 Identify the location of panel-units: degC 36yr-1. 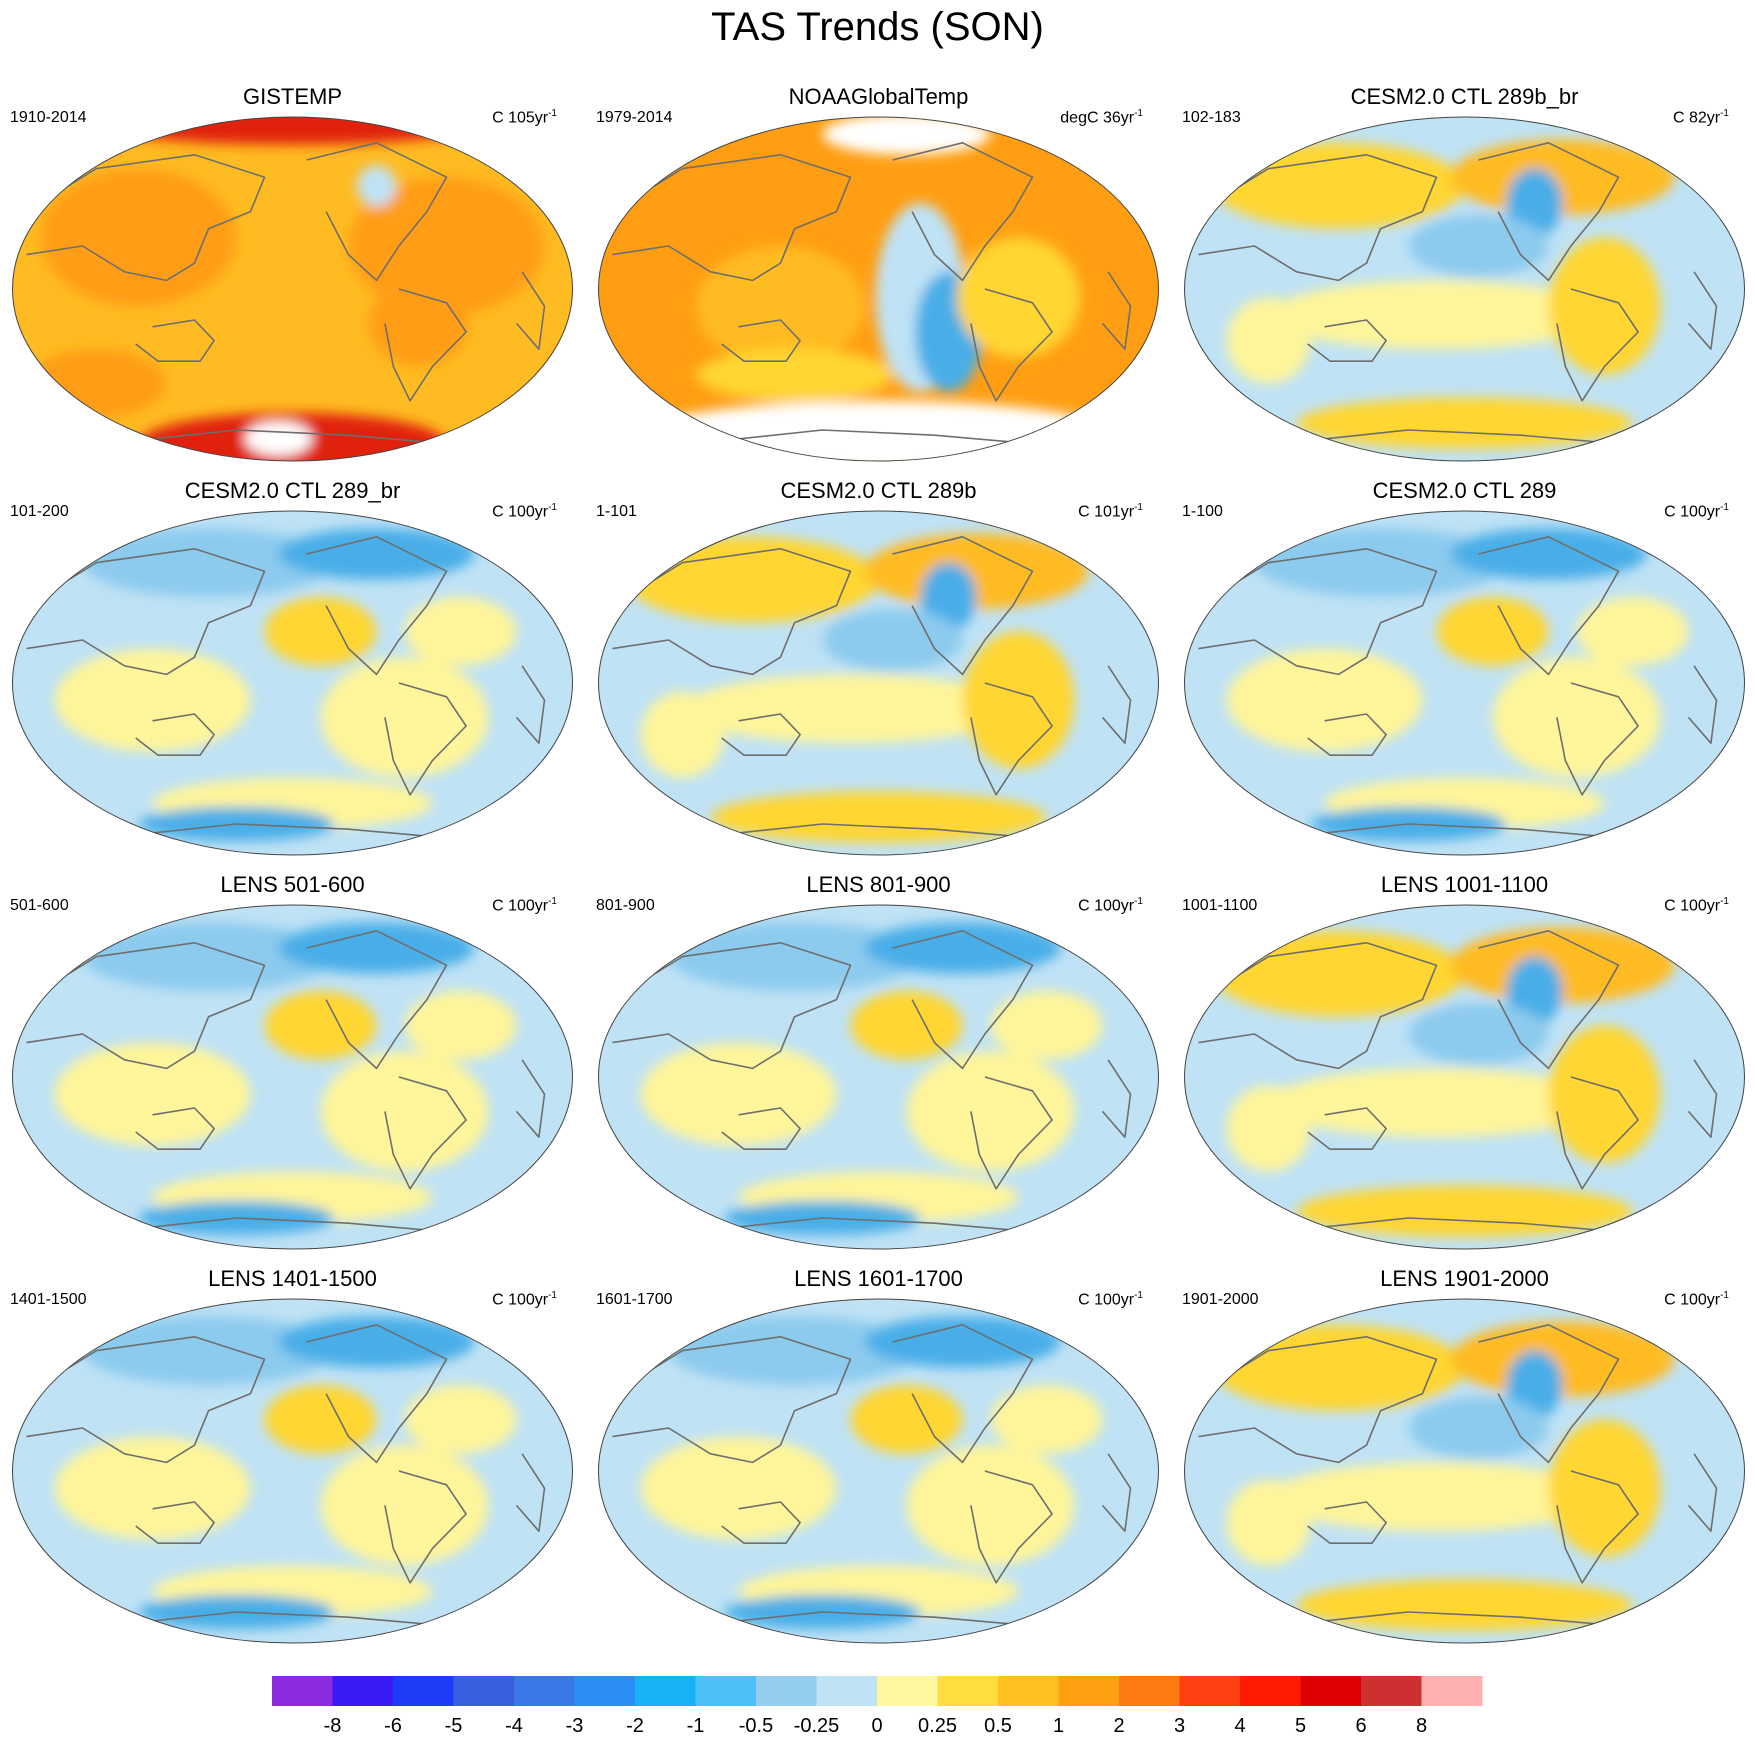
(1101, 116).